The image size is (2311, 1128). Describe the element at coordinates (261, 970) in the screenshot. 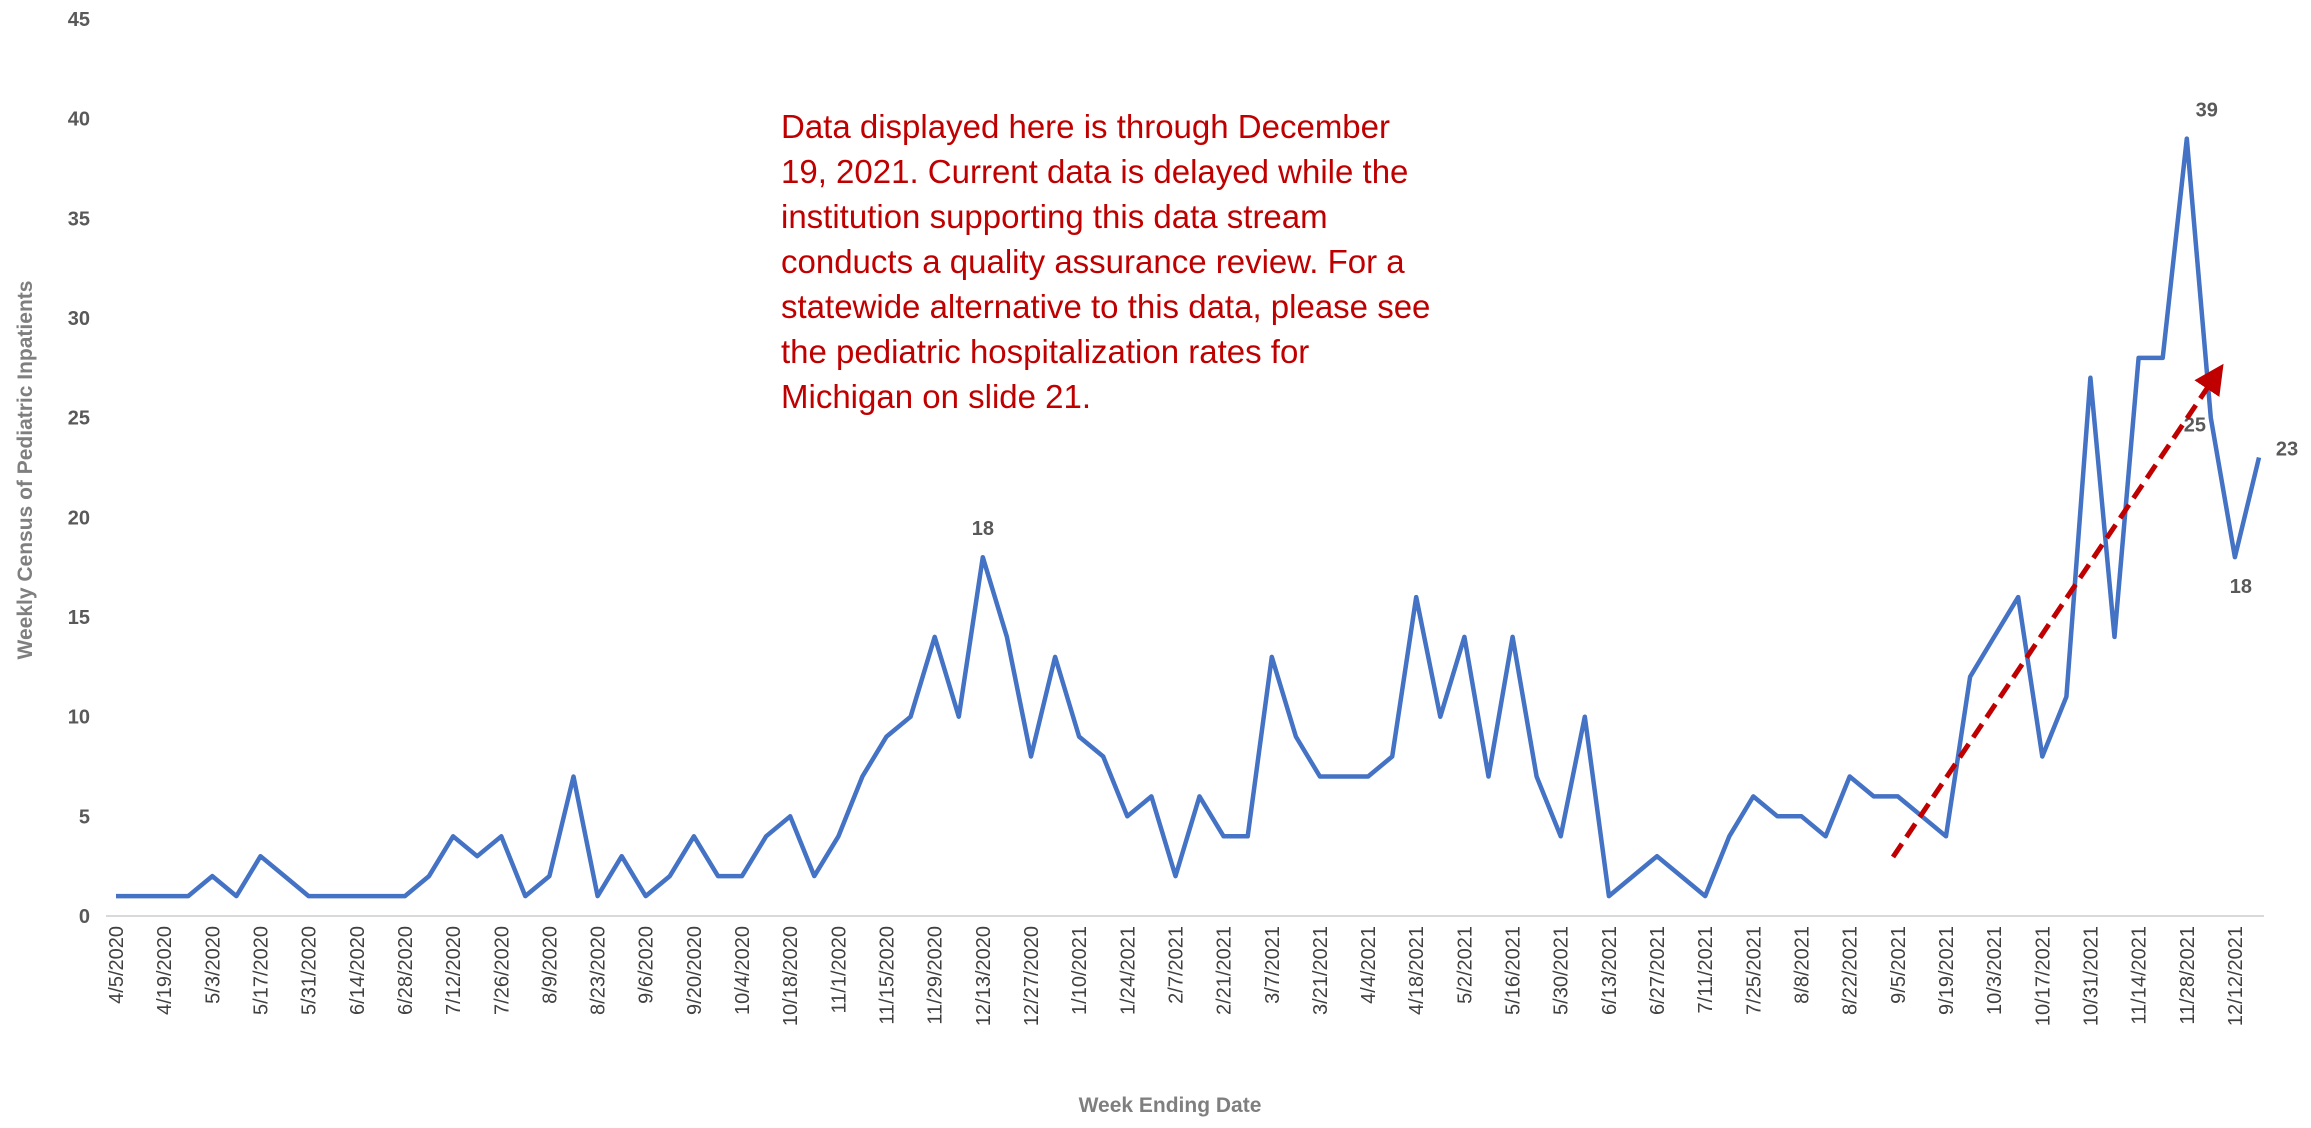

I see `x-tick-label: 5/17/2020` at that location.